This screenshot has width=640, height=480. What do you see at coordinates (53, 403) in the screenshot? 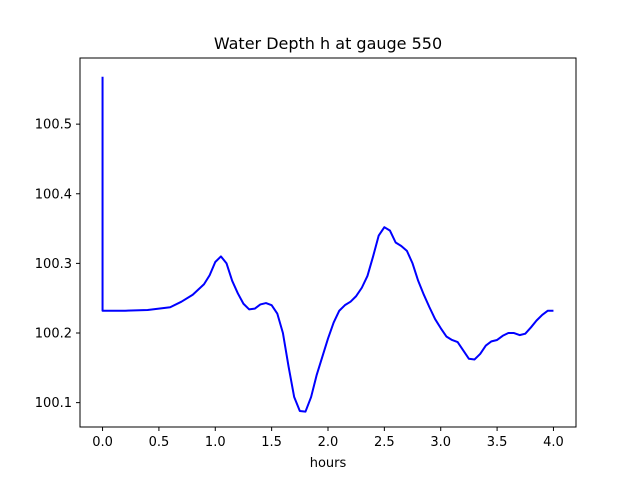
I see `y-tick-label: 100.1` at bounding box center [53, 403].